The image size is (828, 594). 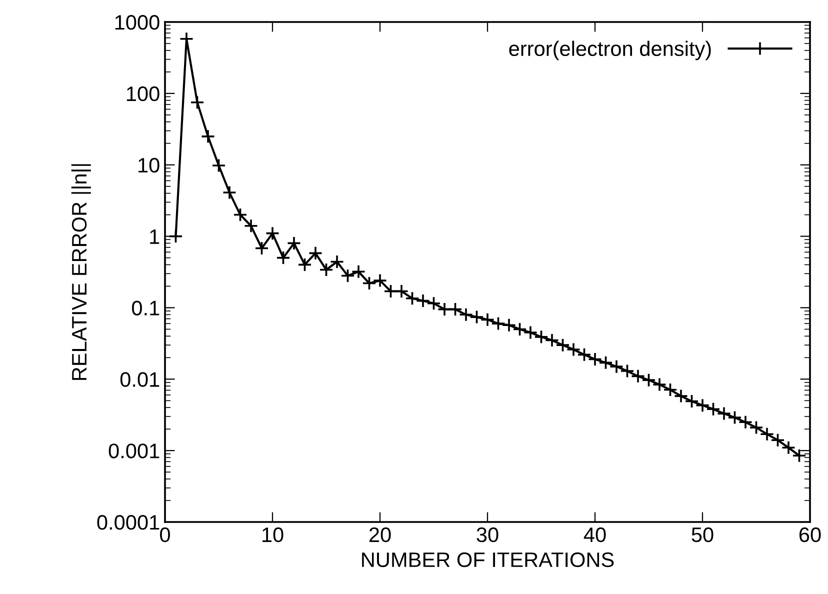 What do you see at coordinates (487, 534) in the screenshot?
I see `x-tick-label: 30` at bounding box center [487, 534].